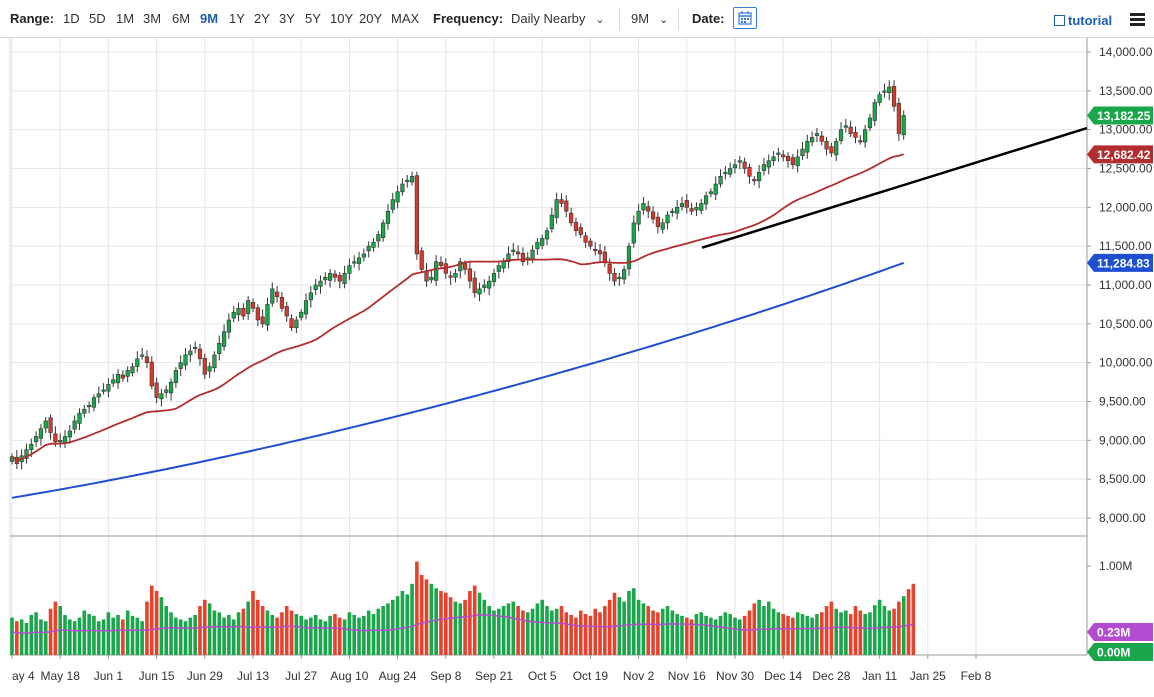  Describe the element at coordinates (209, 18) in the screenshot. I see `range-button-9m: 9M` at that location.